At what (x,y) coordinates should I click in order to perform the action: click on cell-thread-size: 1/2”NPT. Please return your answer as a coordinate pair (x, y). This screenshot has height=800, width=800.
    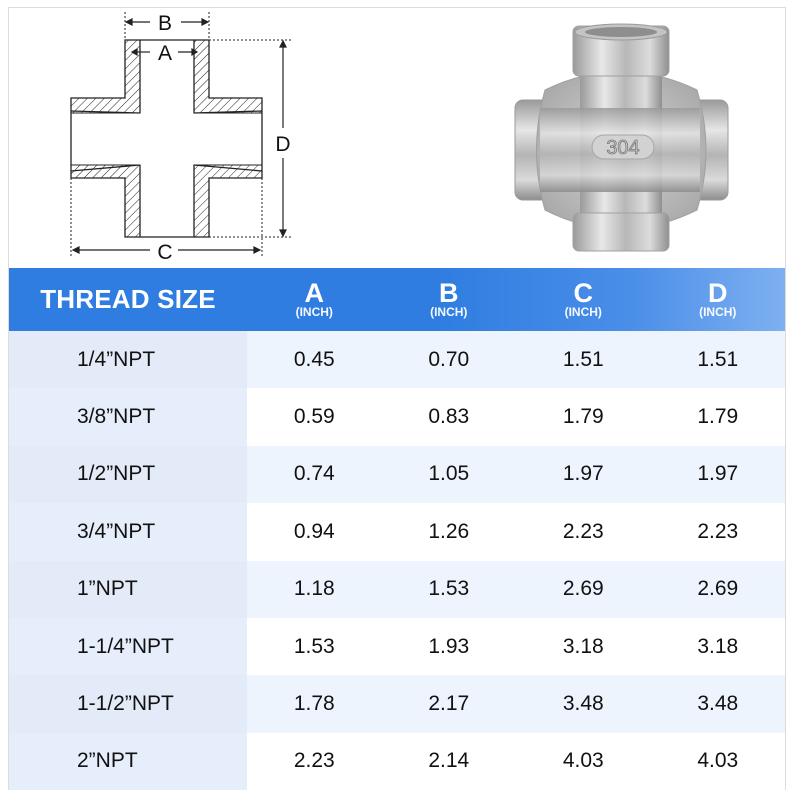
    Looking at the image, I should click on (128, 474).